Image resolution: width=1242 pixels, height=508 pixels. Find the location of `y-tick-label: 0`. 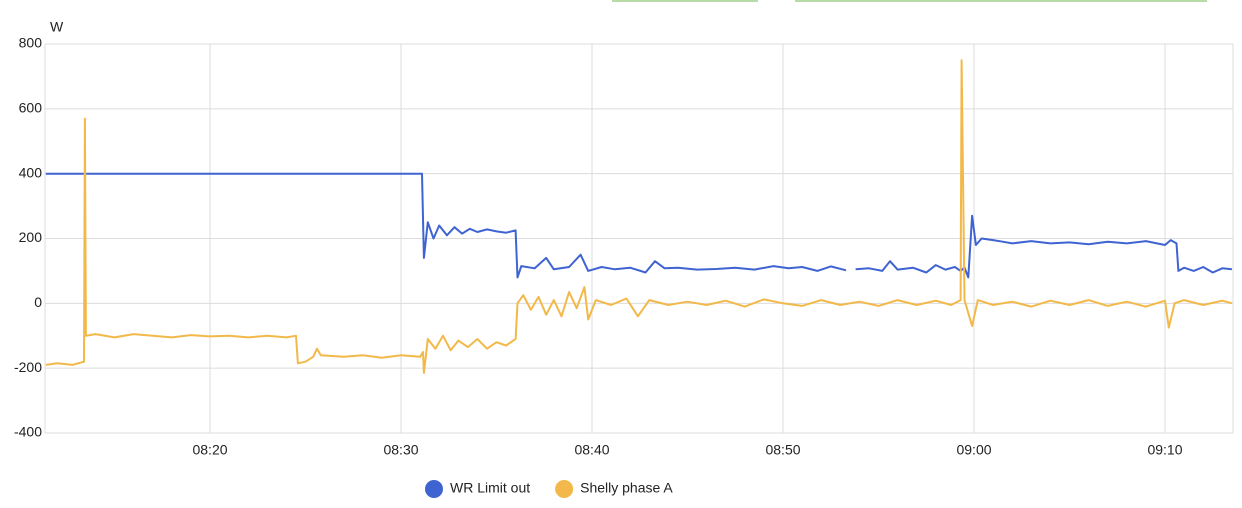

y-tick-label: 0 is located at coordinates (38, 302).